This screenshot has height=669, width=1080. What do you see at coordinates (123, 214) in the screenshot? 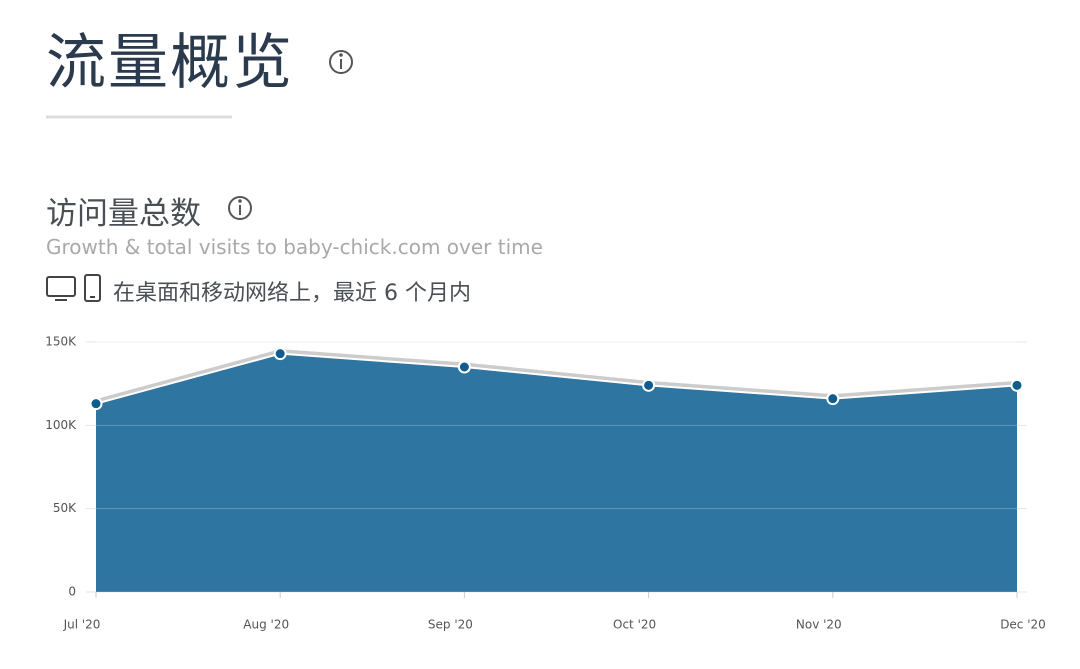
I see `section-title: 访问量总数` at bounding box center [123, 214].